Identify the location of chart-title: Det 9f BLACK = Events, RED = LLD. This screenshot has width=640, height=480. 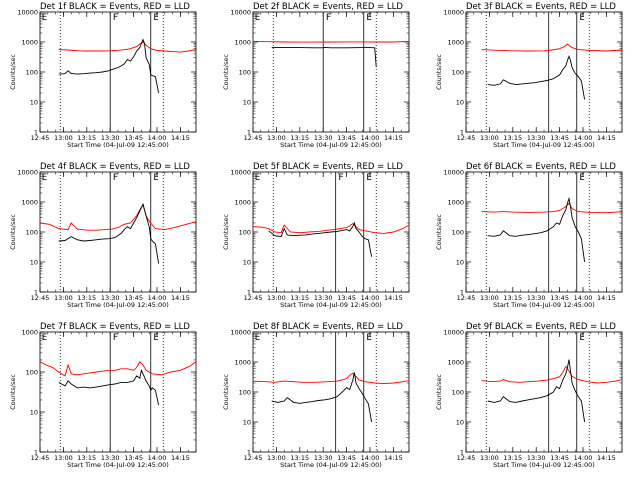
(541, 327).